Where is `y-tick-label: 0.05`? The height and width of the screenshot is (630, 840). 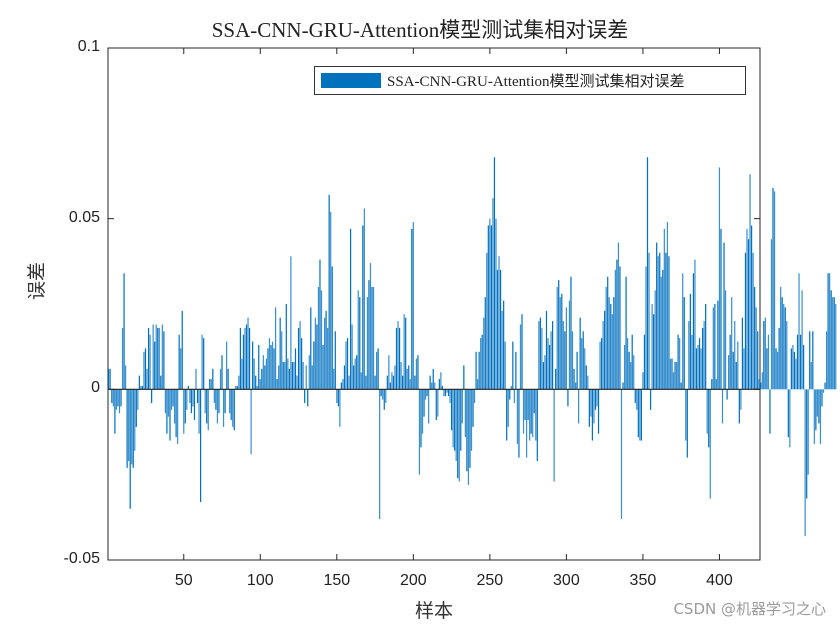 y-tick-label: 0.05 is located at coordinates (84, 217).